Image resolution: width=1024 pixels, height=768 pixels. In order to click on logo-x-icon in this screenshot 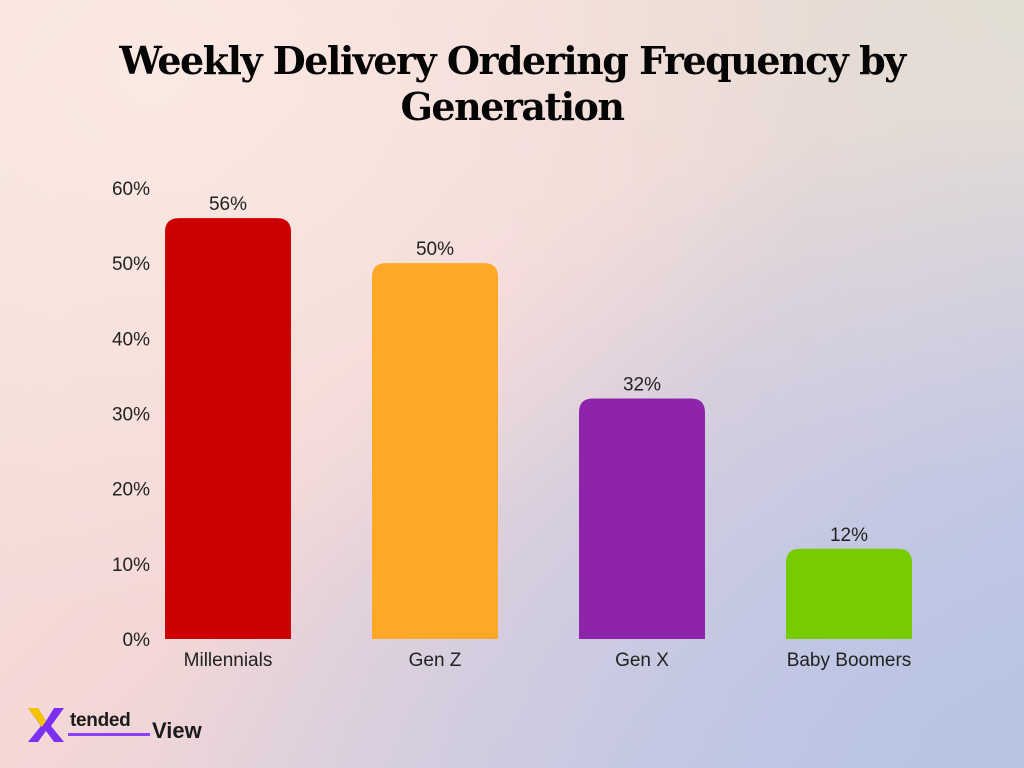, I will do `click(46, 725)`.